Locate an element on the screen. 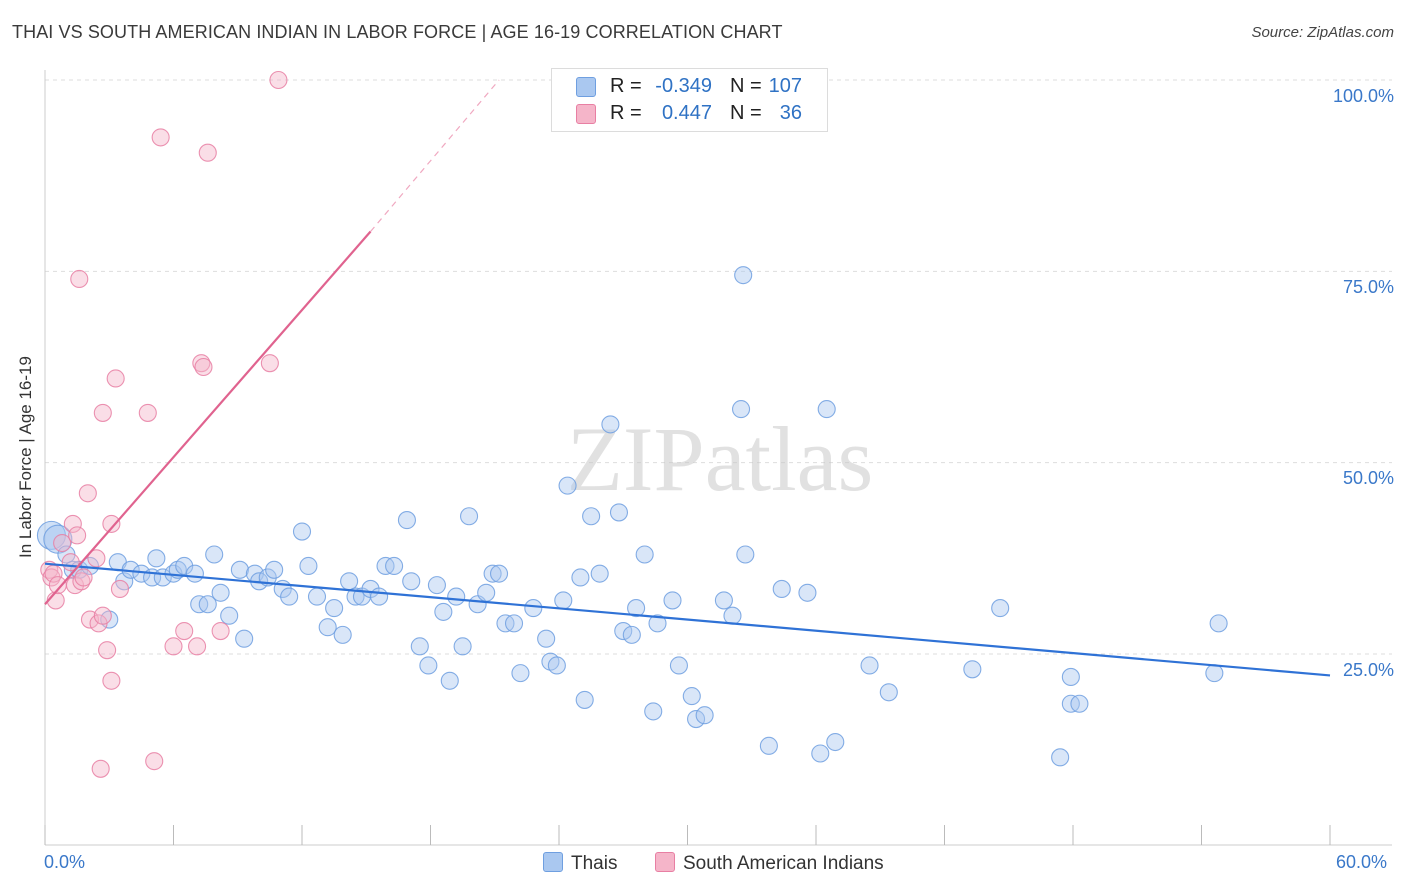  legend-box: R = -0.349 N = 107 R = 0.447 N = 36 is located at coordinates (689, 100).